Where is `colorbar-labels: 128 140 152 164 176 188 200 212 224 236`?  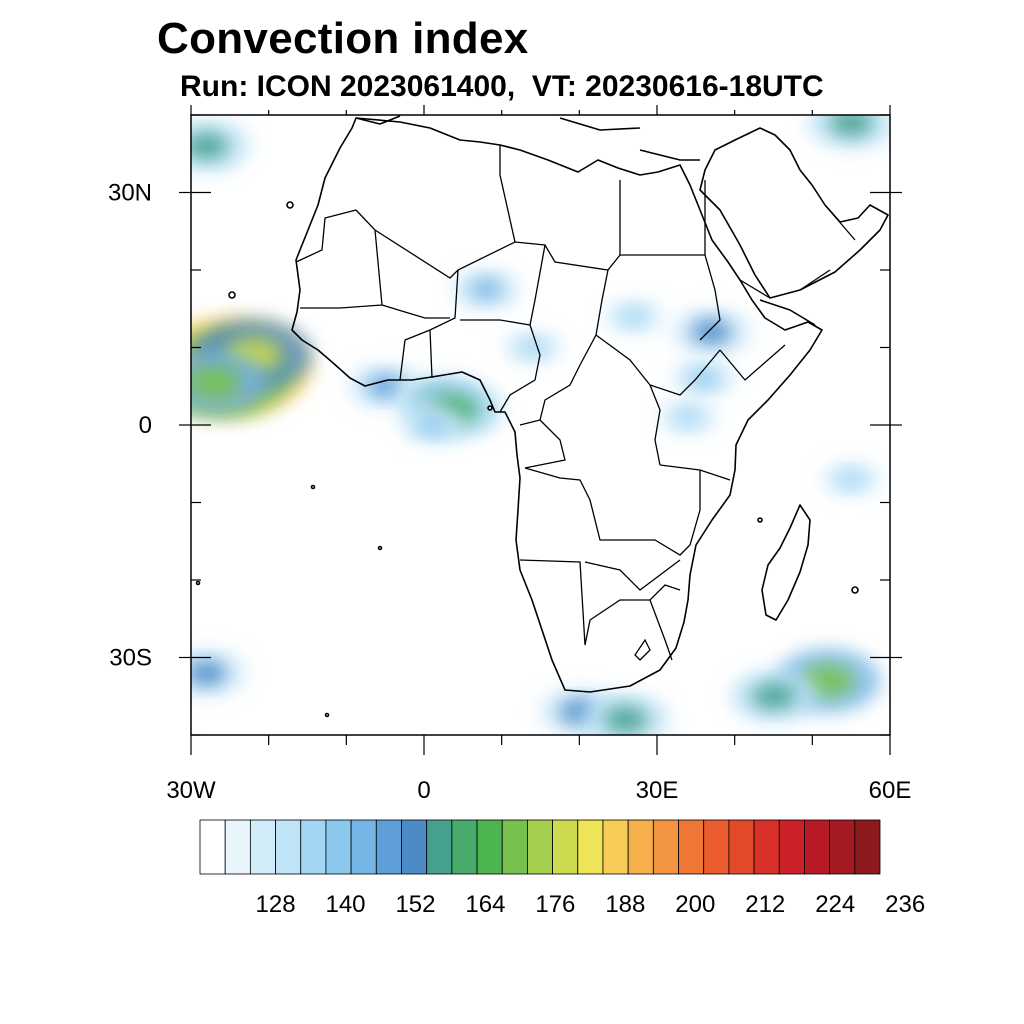
colorbar-labels: 128 140 152 164 176 188 200 212 224 236 is located at coordinates (591, 904).